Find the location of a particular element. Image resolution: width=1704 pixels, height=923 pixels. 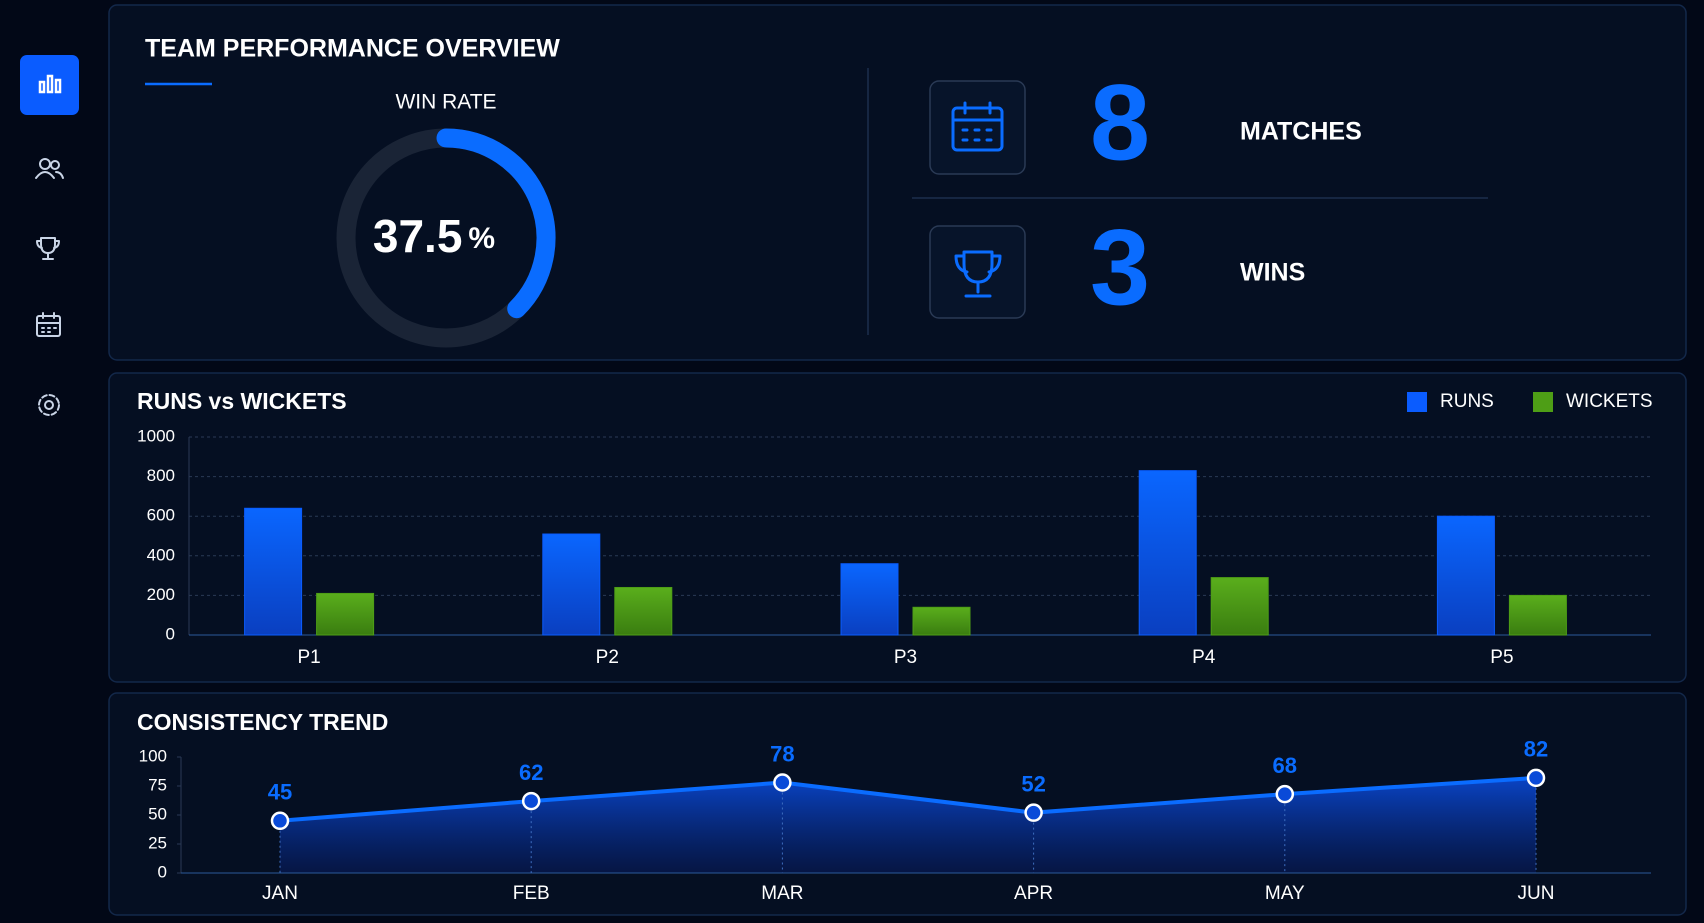

y-tick-label: 25 is located at coordinates (157, 842).